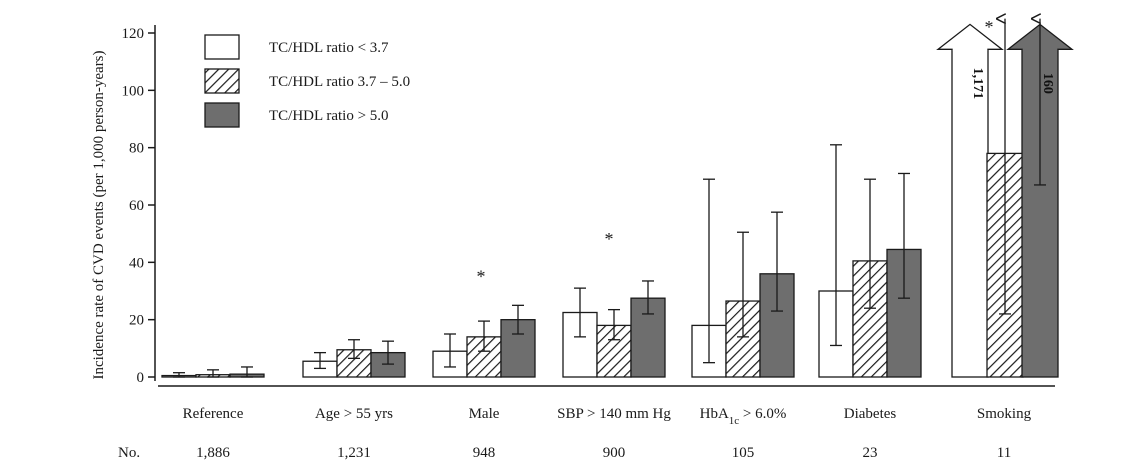 The image size is (1140, 460). Describe the element at coordinates (977, 84) in the screenshot. I see `bar-value-label: 1,171` at that location.